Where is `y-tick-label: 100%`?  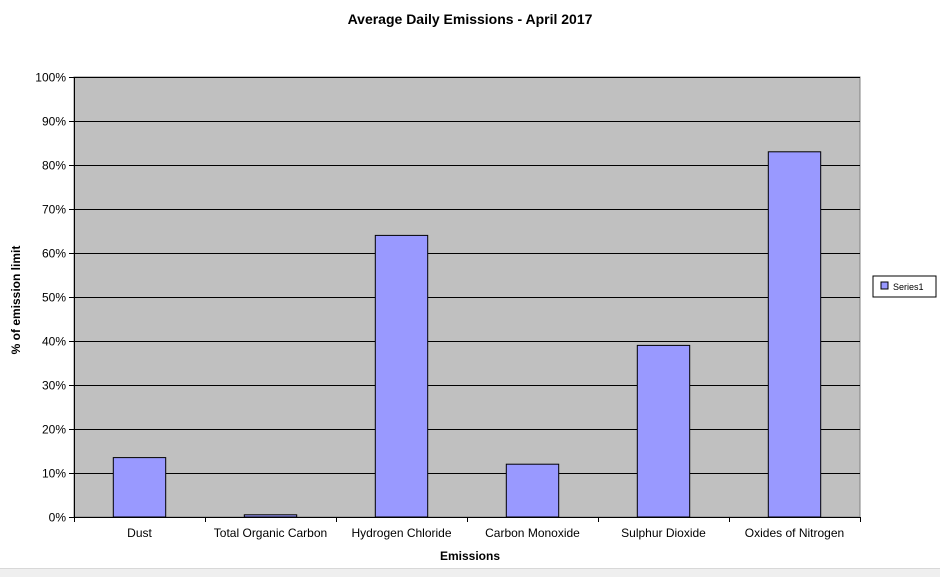
y-tick-label: 100% is located at coordinates (50, 78).